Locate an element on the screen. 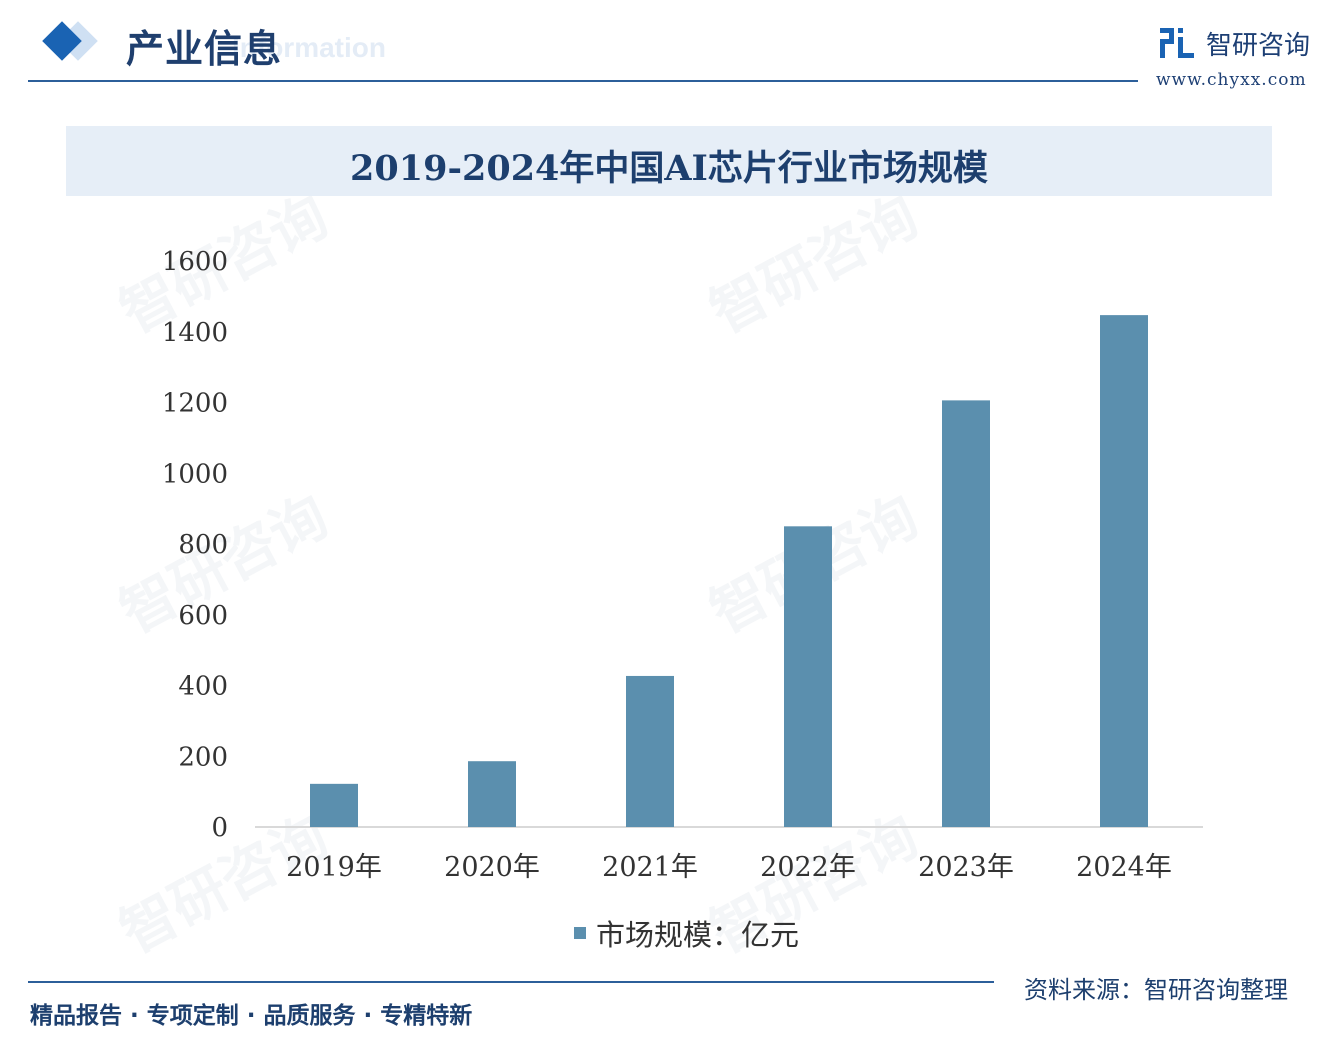 The image size is (1336, 1052). brand-name: 智研咨询 is located at coordinates (1258, 46).